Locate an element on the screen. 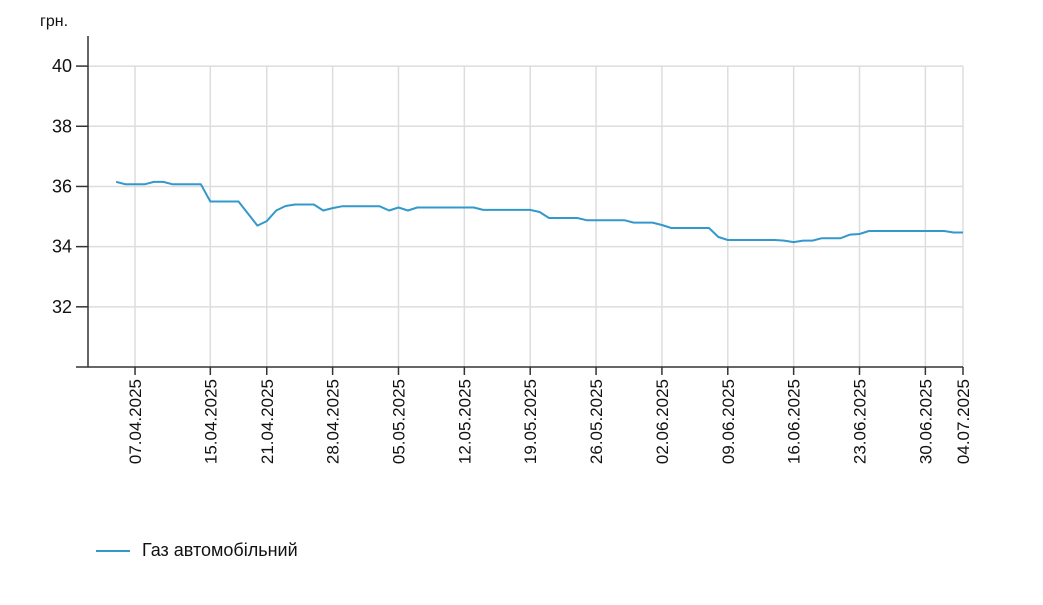 The height and width of the screenshot is (605, 1043). x-tick-label: 05.05.2025 is located at coordinates (398, 421).